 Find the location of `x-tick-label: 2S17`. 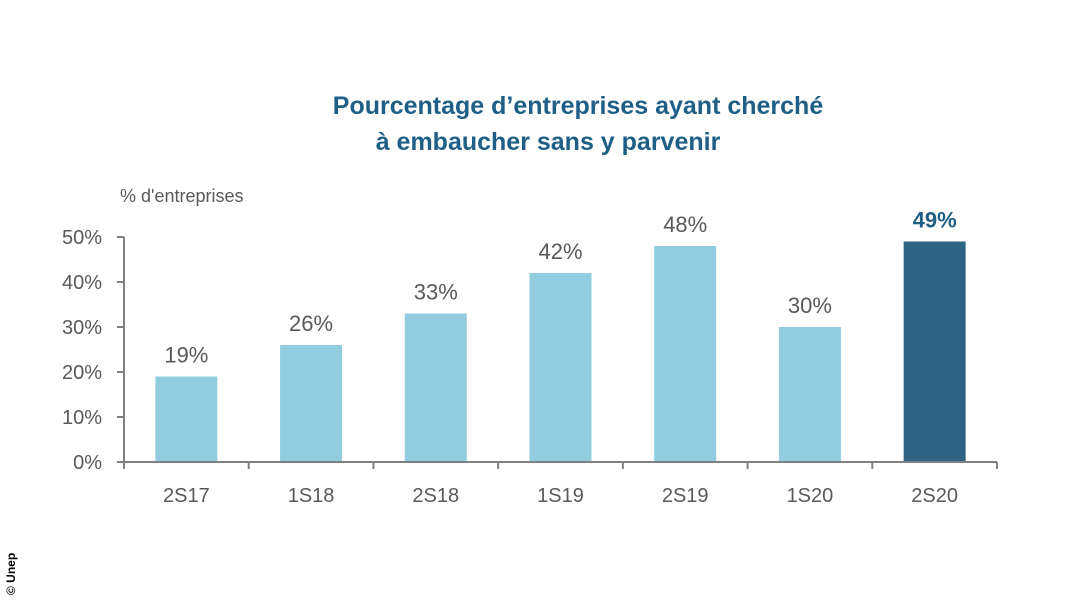

x-tick-label: 2S17 is located at coordinates (186, 496).